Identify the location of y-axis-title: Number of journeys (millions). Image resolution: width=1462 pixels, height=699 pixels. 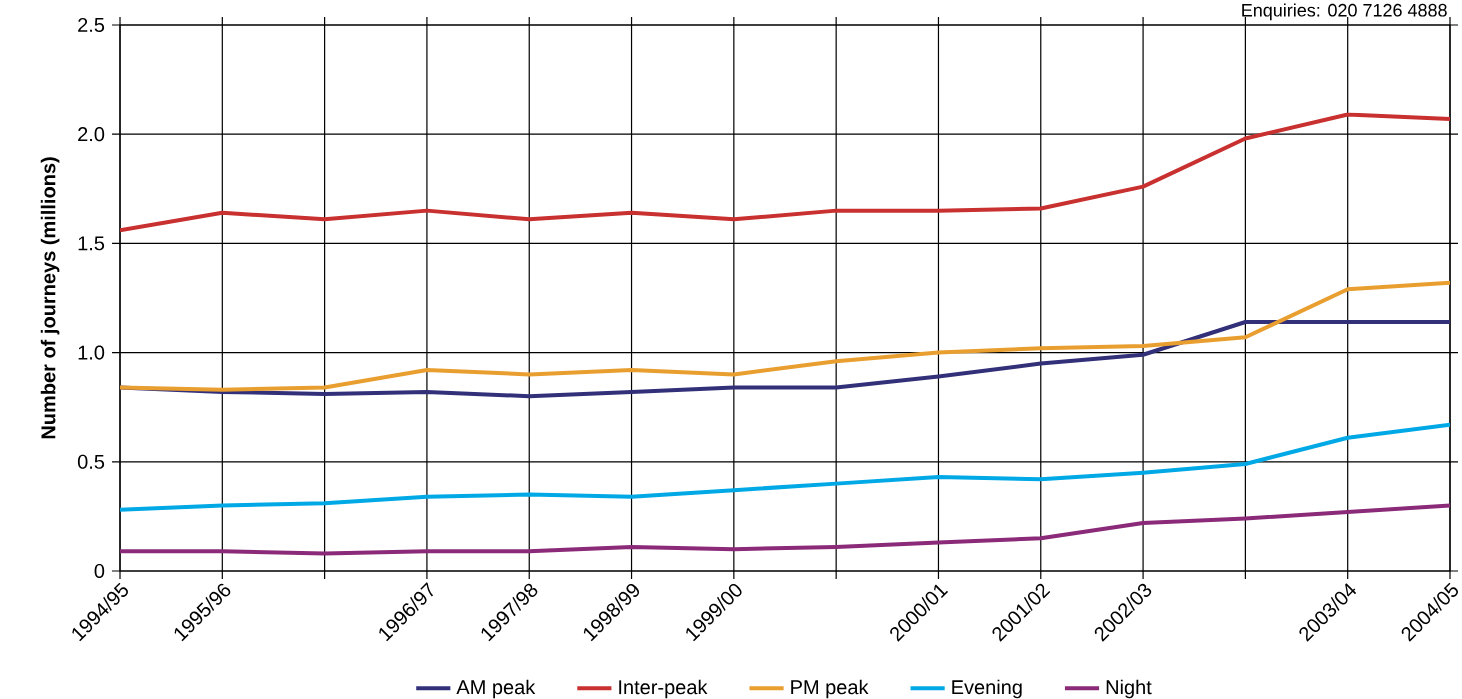
(50, 298).